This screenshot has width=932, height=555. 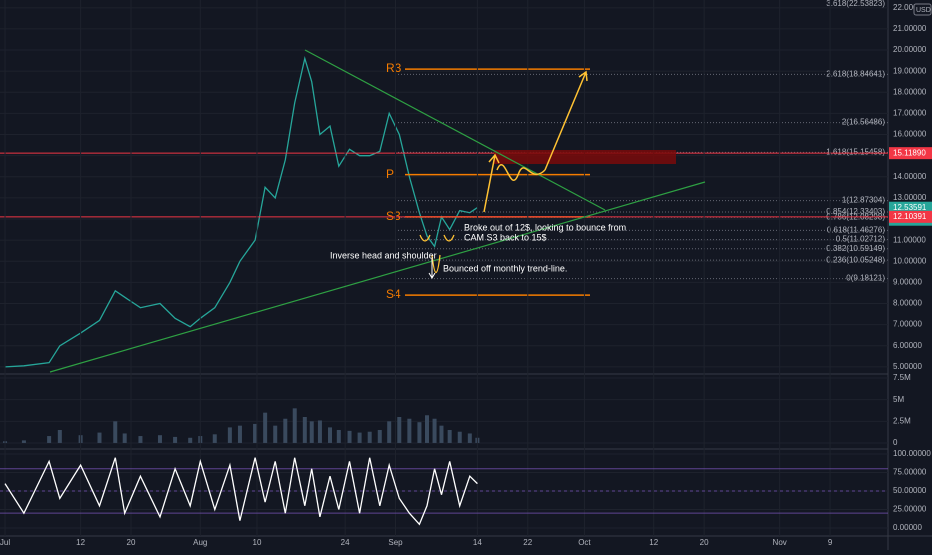 I want to click on y-tick-label: 20.00000, so click(x=910, y=49).